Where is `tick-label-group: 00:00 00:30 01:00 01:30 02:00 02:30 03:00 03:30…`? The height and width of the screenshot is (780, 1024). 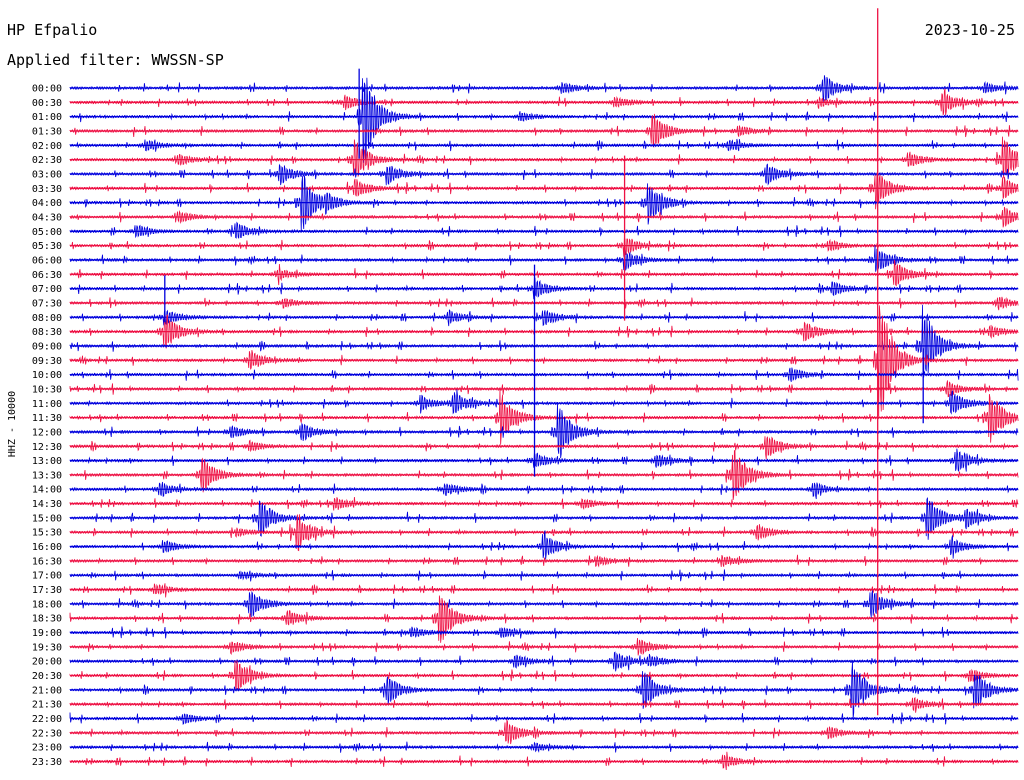 tick-label-group: 00:00 00:30 01:00 01:30 02:00 02:30 03:00 03:30… is located at coordinates (47, 426).